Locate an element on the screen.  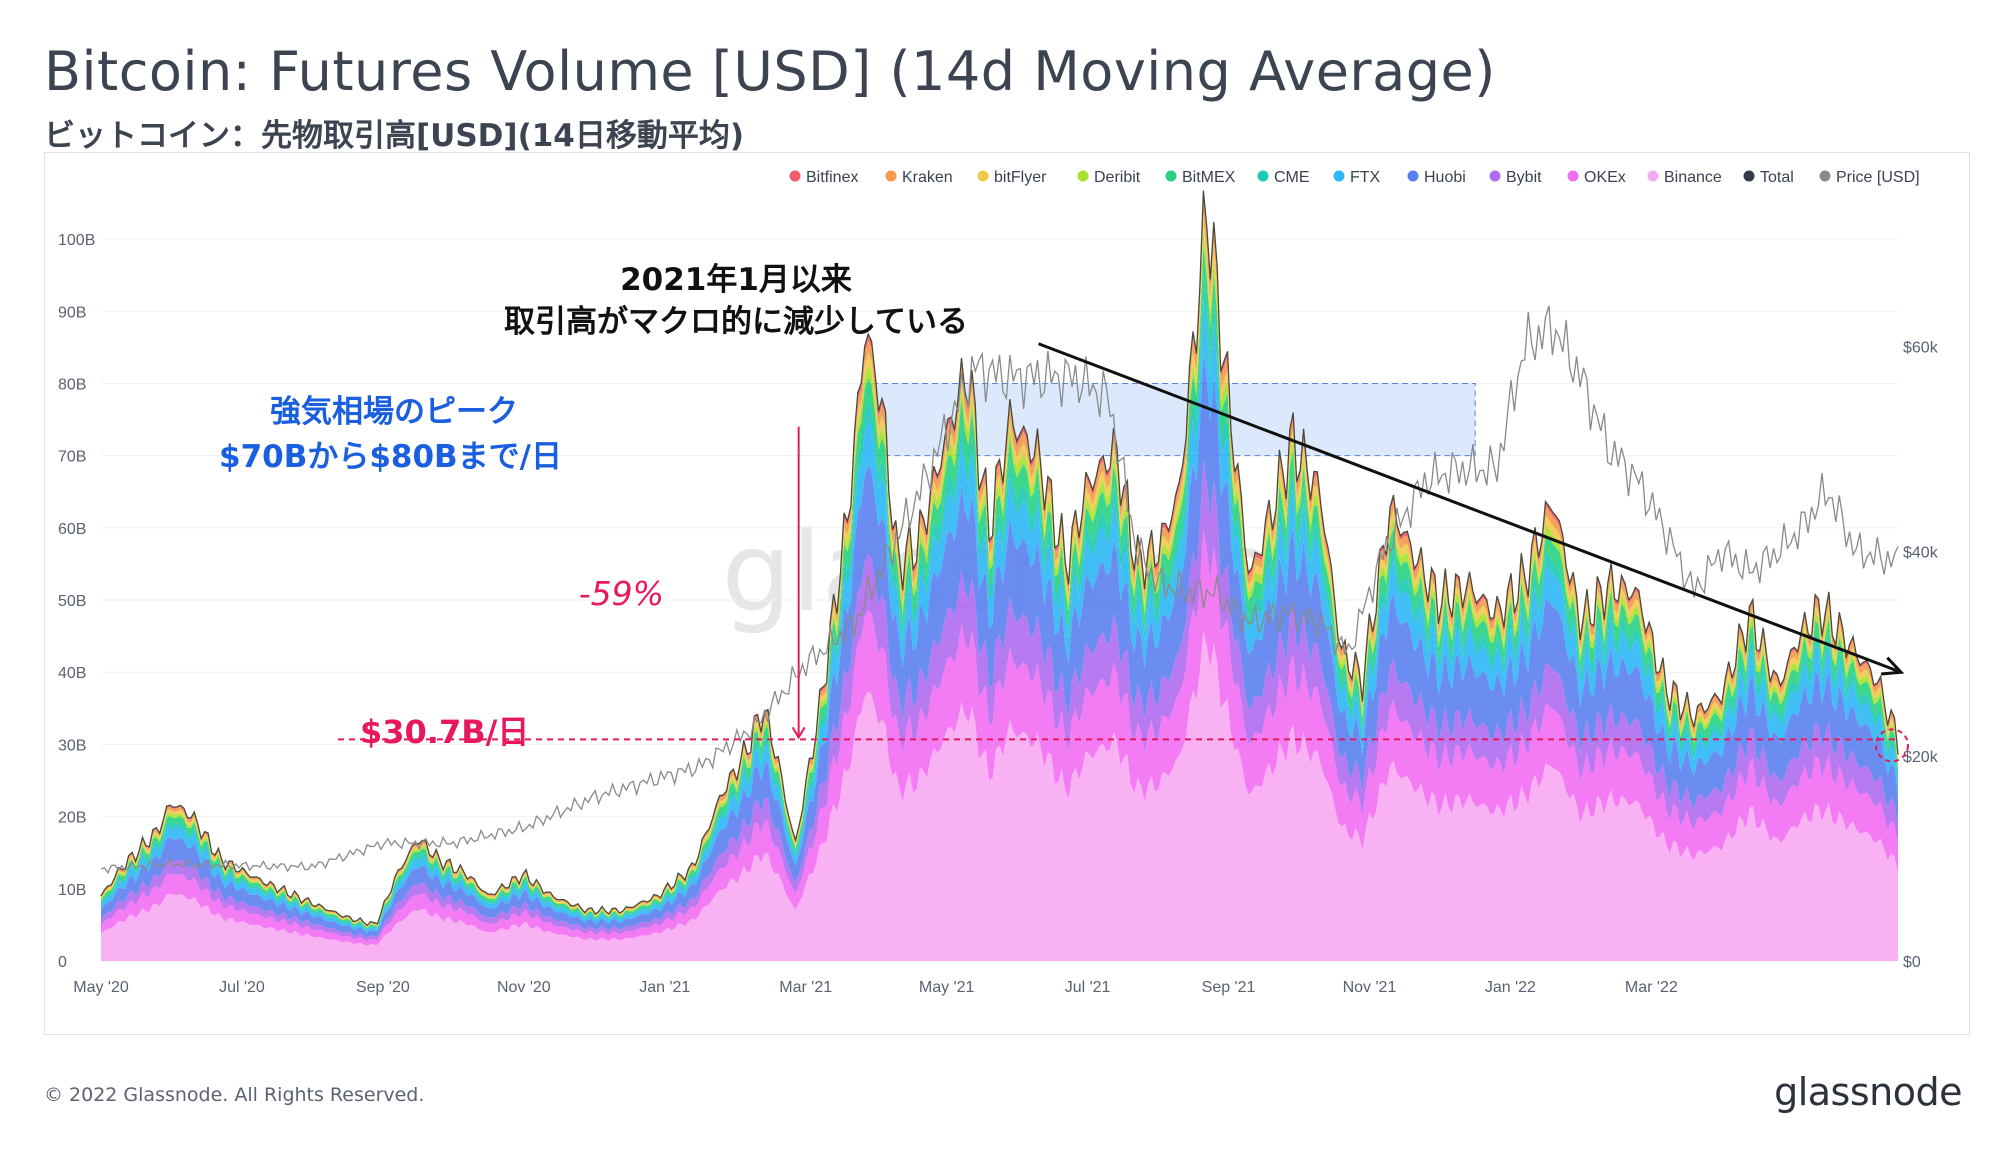
y-tick-label: 40B is located at coordinates (72, 673).